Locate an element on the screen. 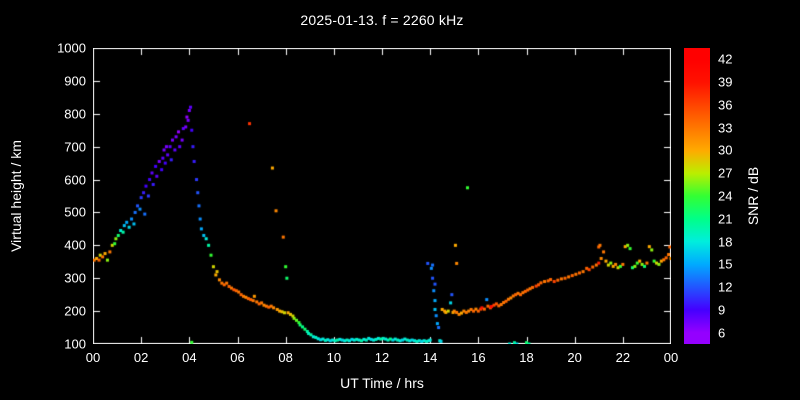 The height and width of the screenshot is (400, 800). colorbar-tick-label: 42 is located at coordinates (725, 59).